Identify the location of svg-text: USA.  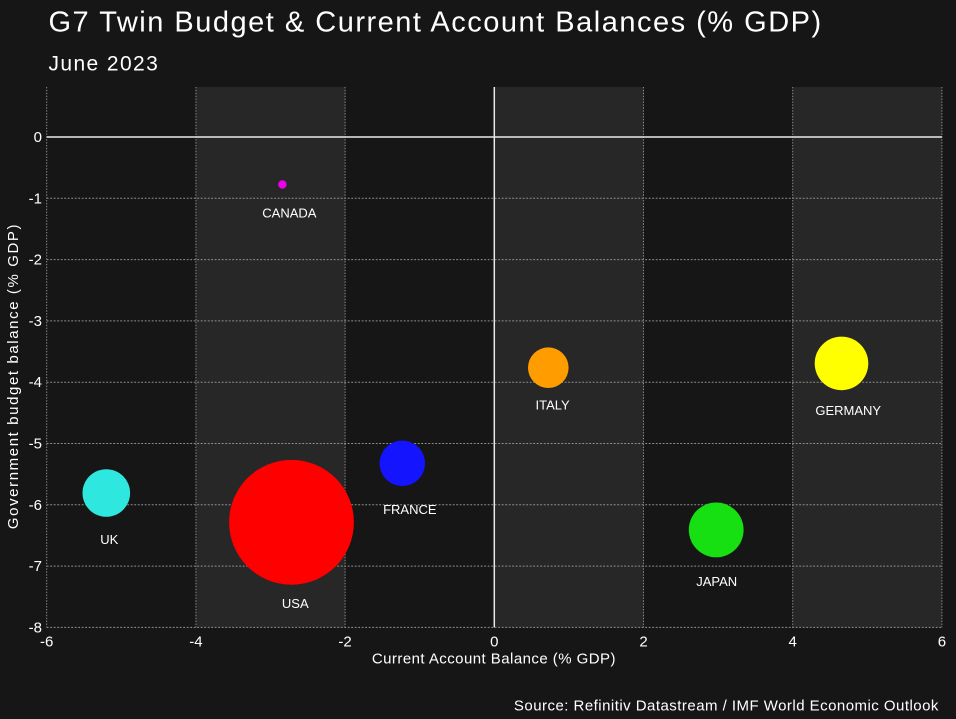
(295, 603).